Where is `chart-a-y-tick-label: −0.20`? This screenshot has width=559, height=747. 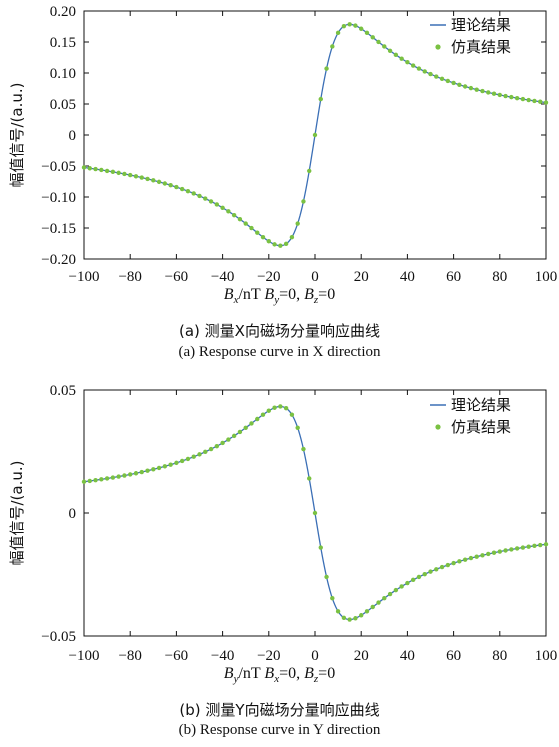 chart-a-y-tick-label: −0.20 is located at coordinates (58, 260).